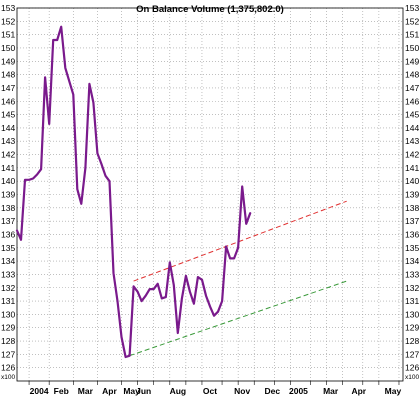 This screenshot has width=420, height=400. Describe the element at coordinates (8, 221) in the screenshot. I see `y-tick-label-left: 137` at that location.